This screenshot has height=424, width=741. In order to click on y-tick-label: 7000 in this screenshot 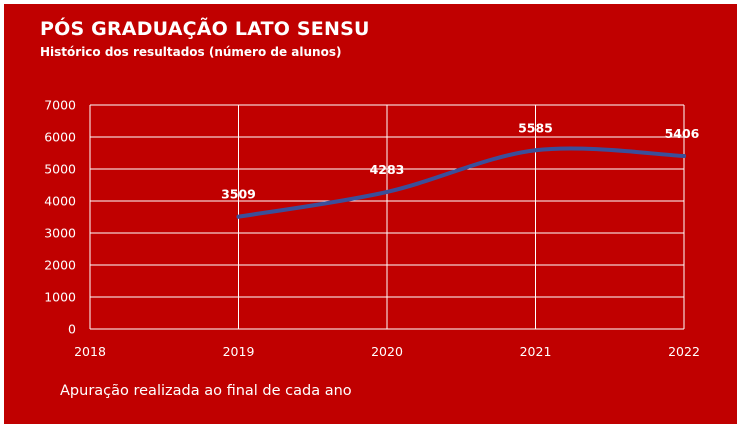, I will do `click(60, 105)`.